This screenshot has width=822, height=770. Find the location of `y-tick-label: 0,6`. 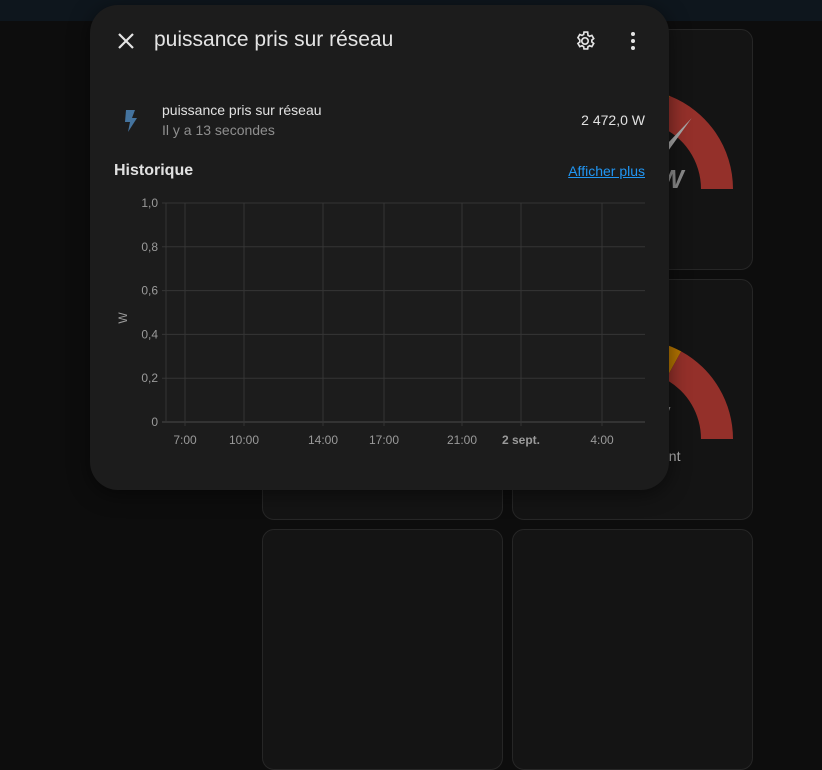

y-tick-label: 0,6 is located at coordinates (149, 291).